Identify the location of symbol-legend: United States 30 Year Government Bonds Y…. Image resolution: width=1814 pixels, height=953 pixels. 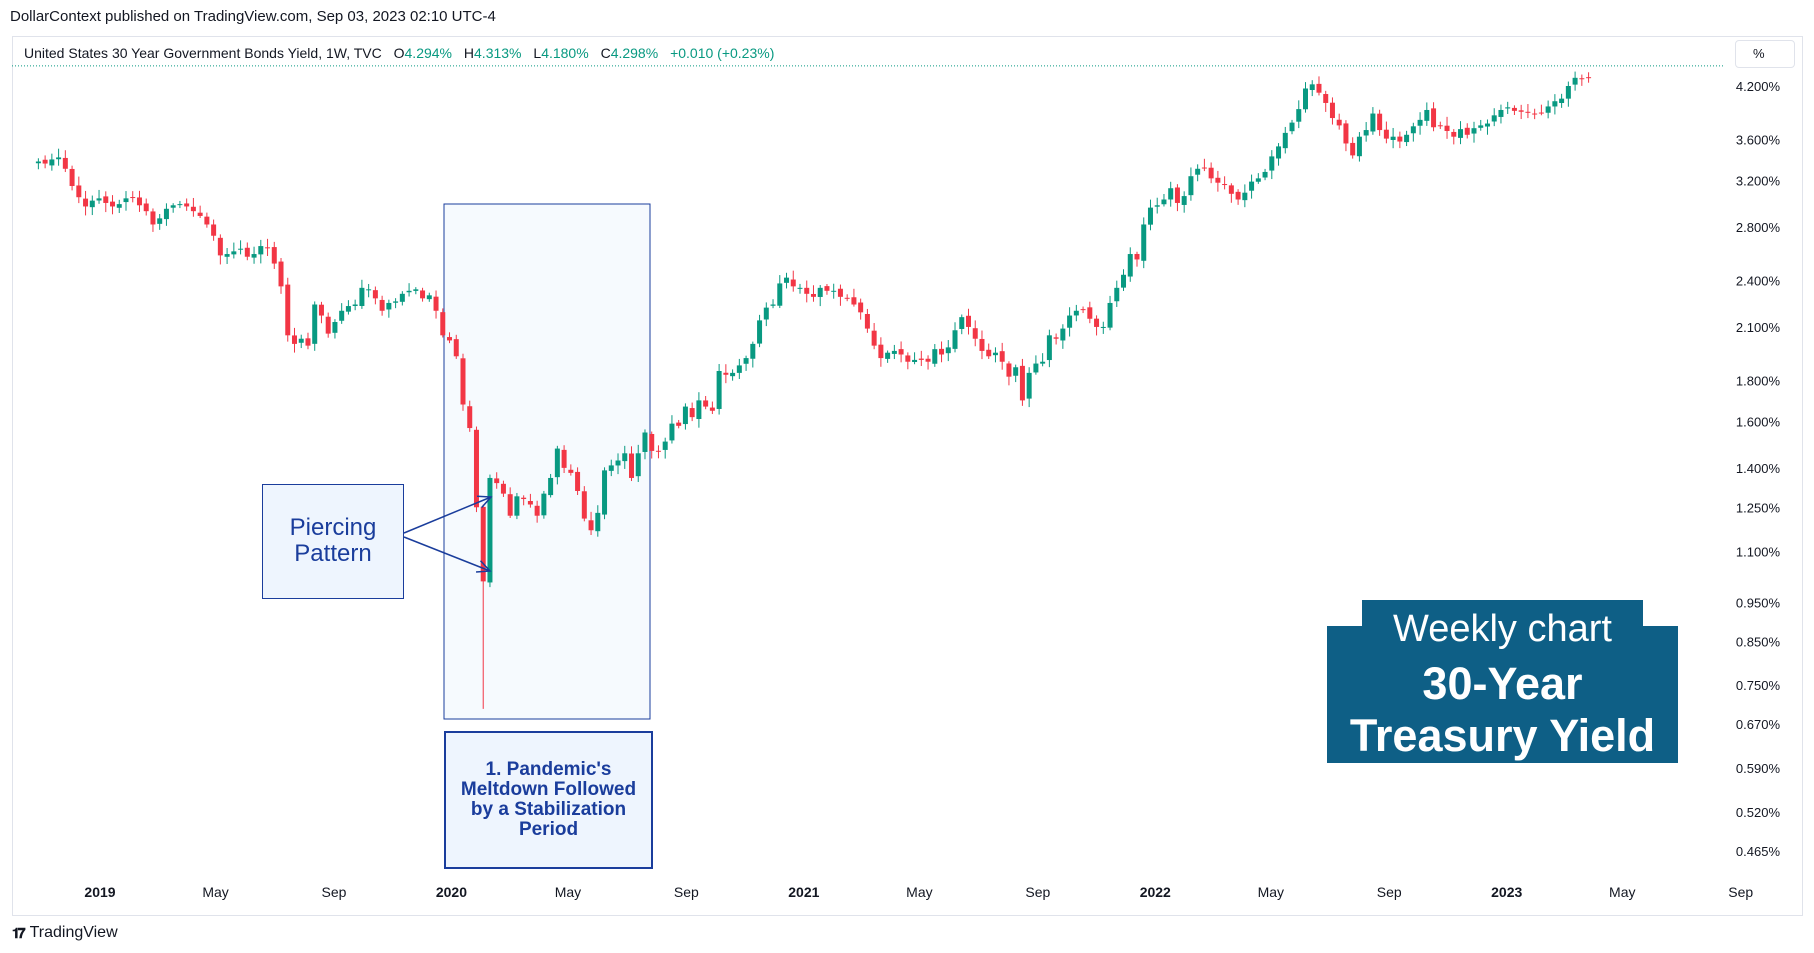
(399, 53).